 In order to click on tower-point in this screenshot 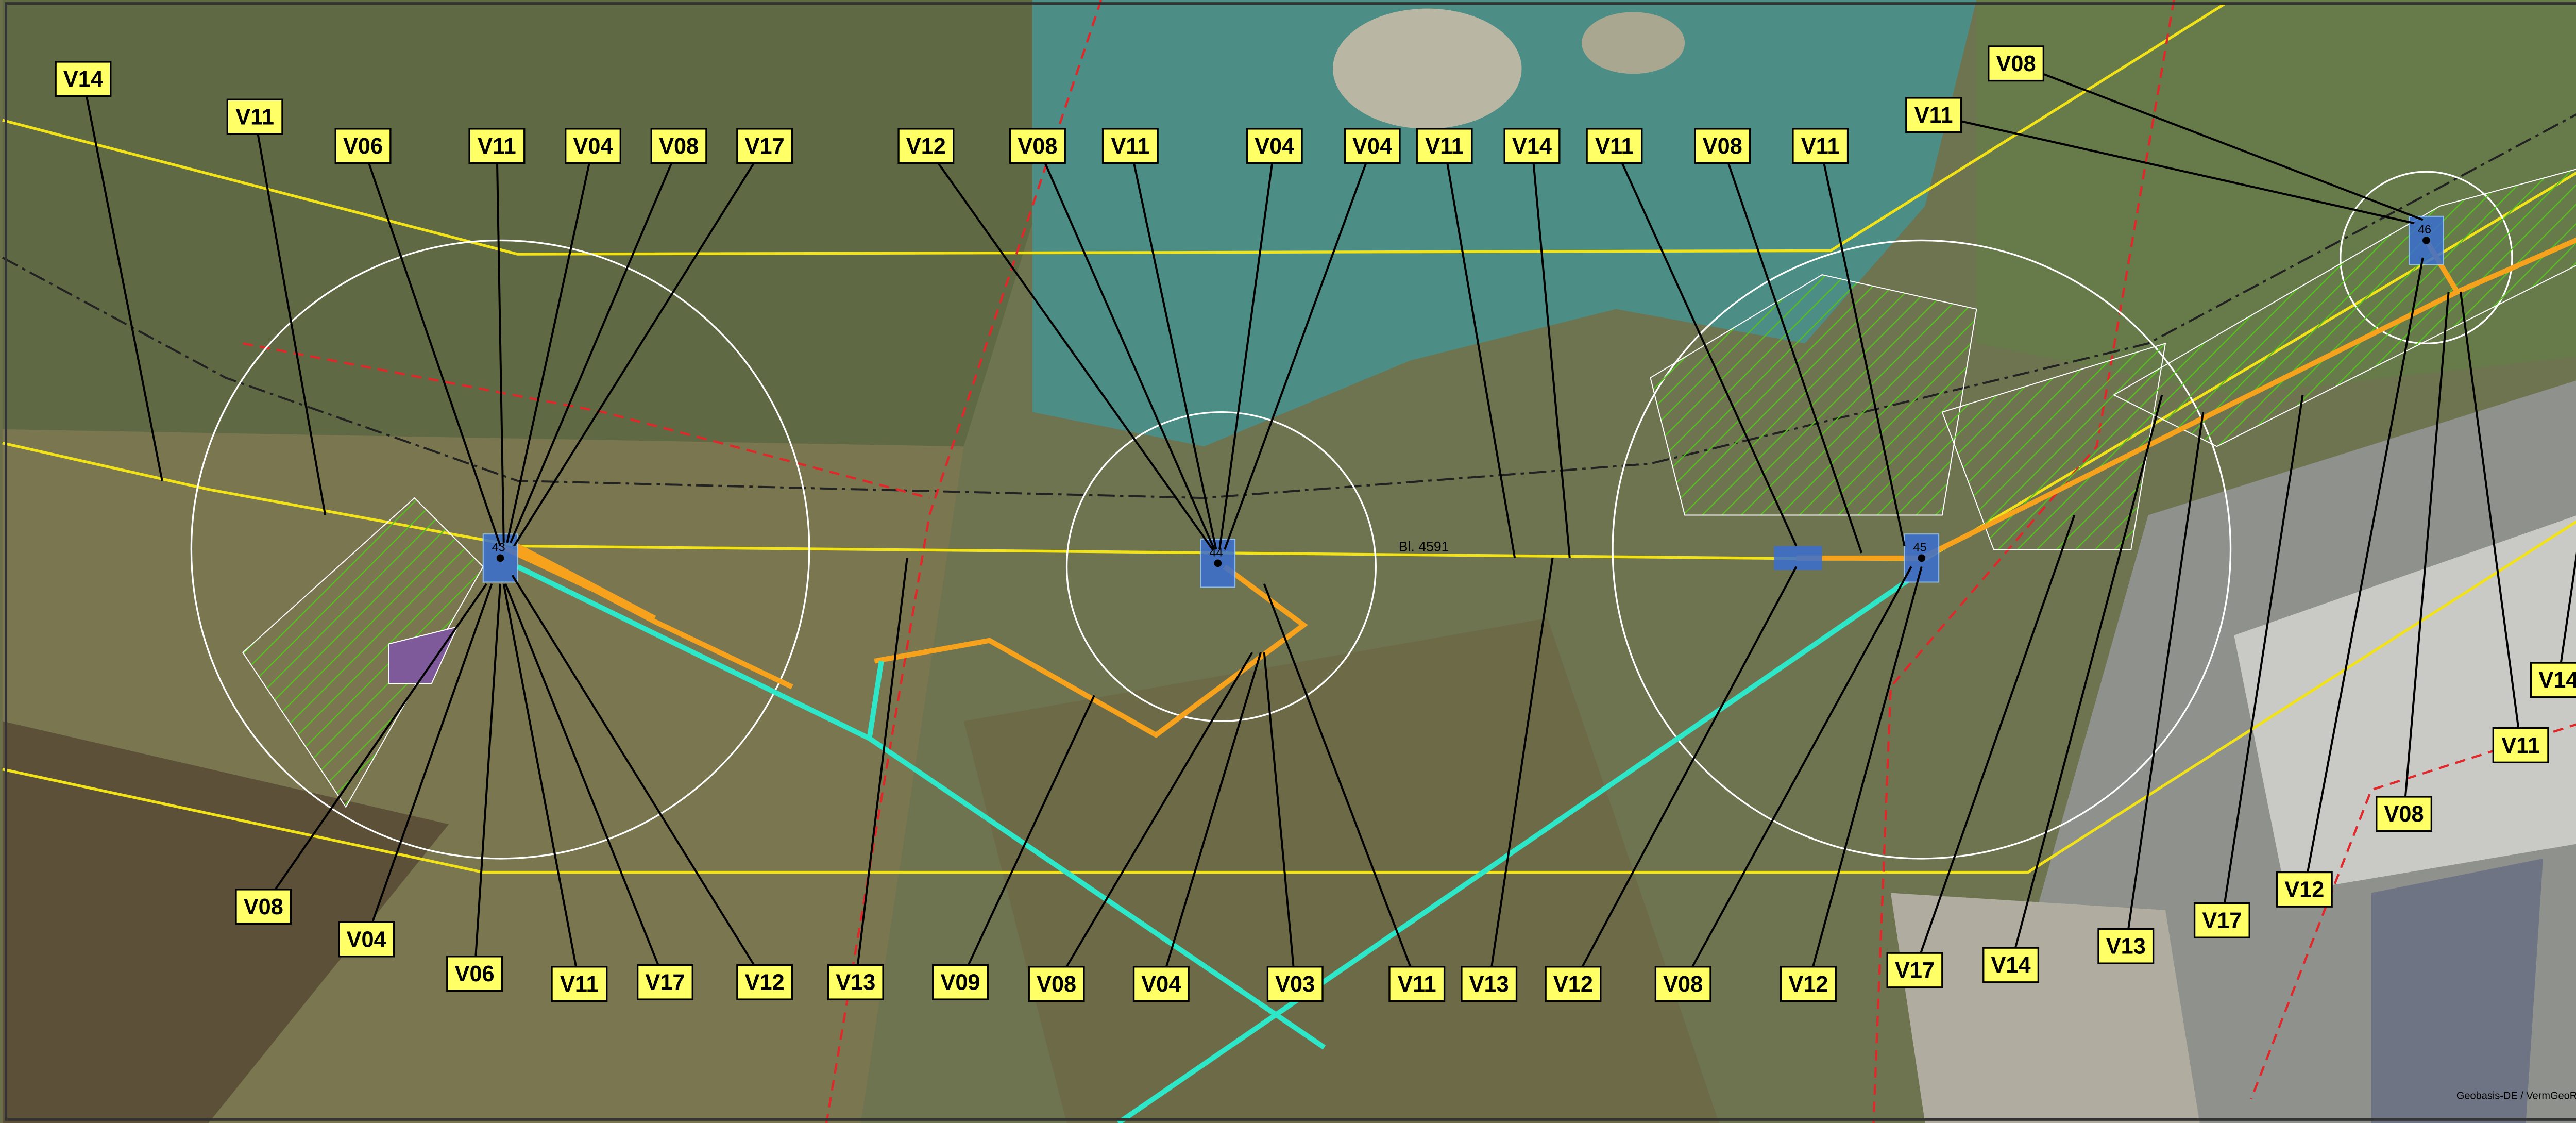, I will do `click(1922, 558)`.